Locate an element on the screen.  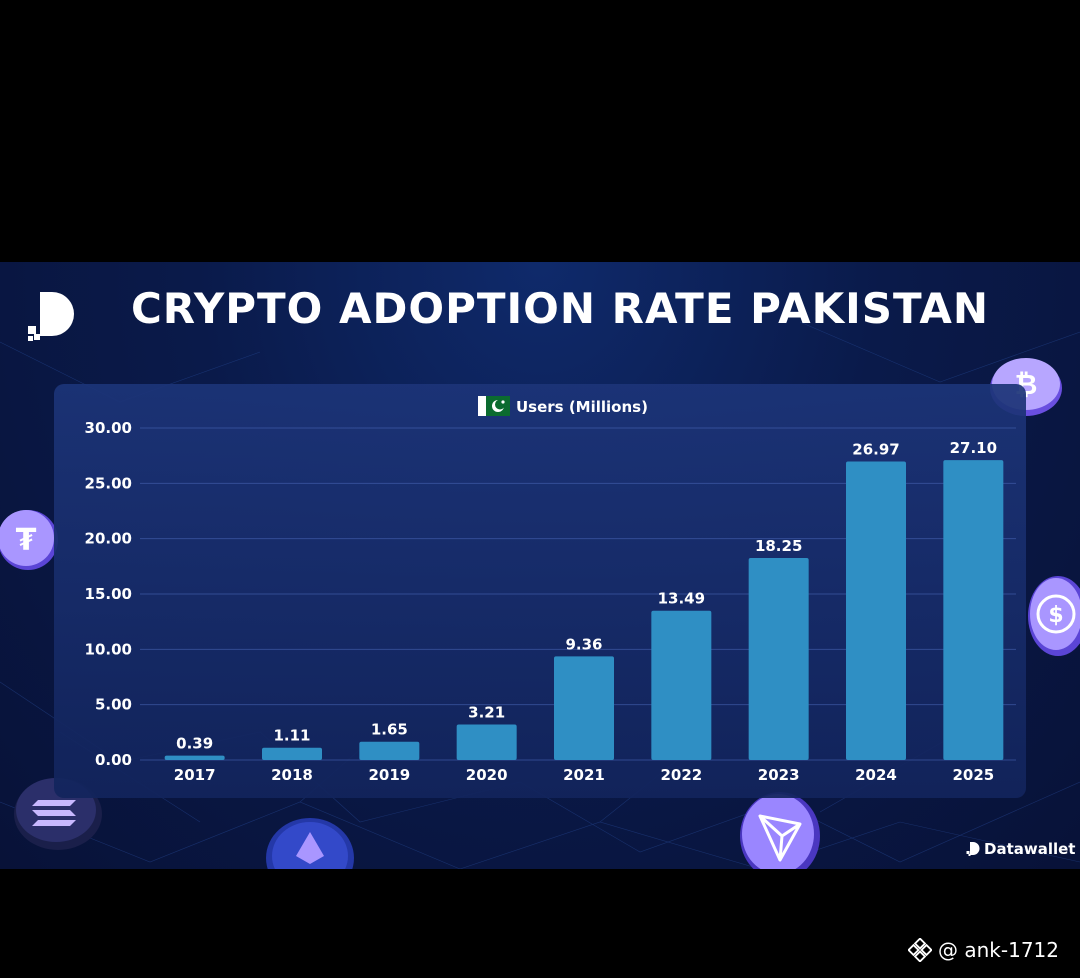
logo-icon is located at coordinates (51, 316).